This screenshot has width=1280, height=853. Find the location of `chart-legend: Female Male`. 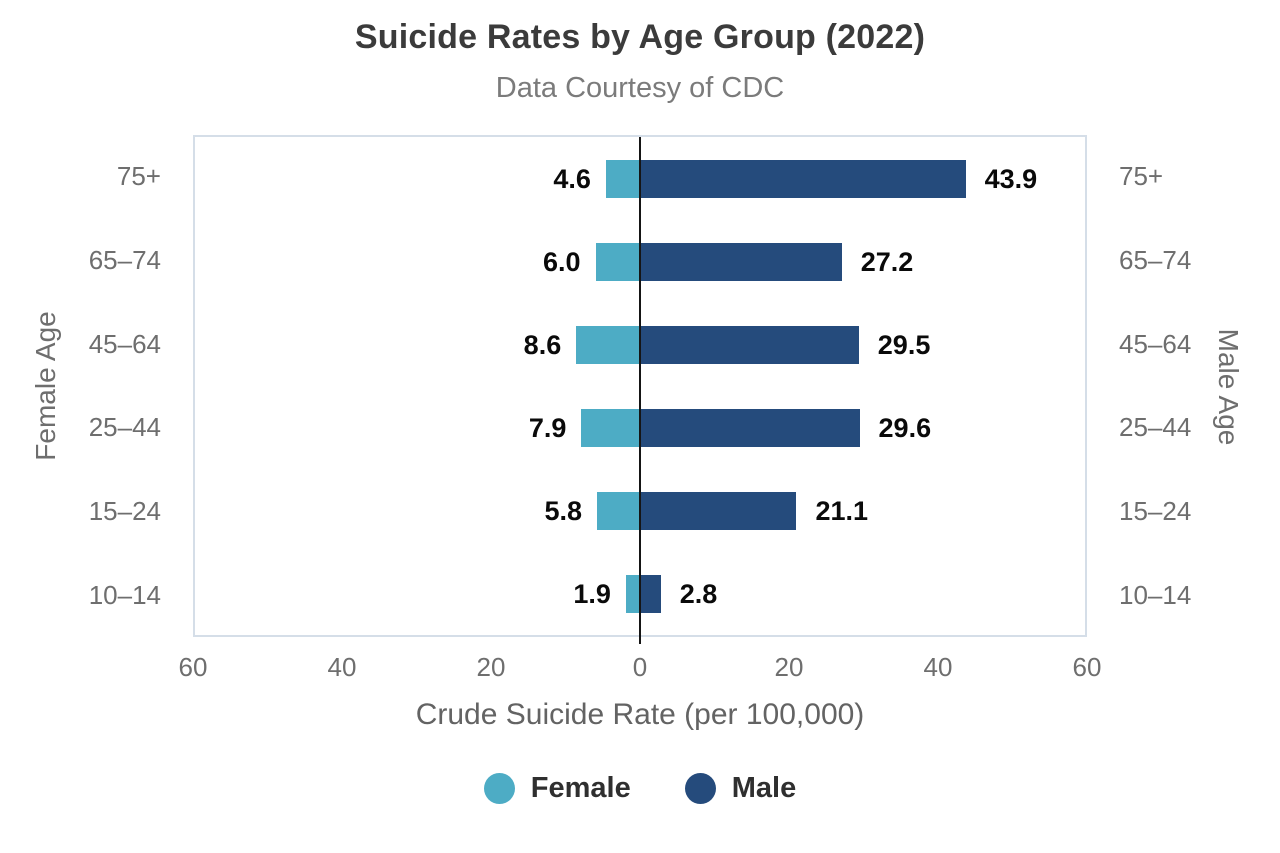

chart-legend: Female Male is located at coordinates (640, 788).